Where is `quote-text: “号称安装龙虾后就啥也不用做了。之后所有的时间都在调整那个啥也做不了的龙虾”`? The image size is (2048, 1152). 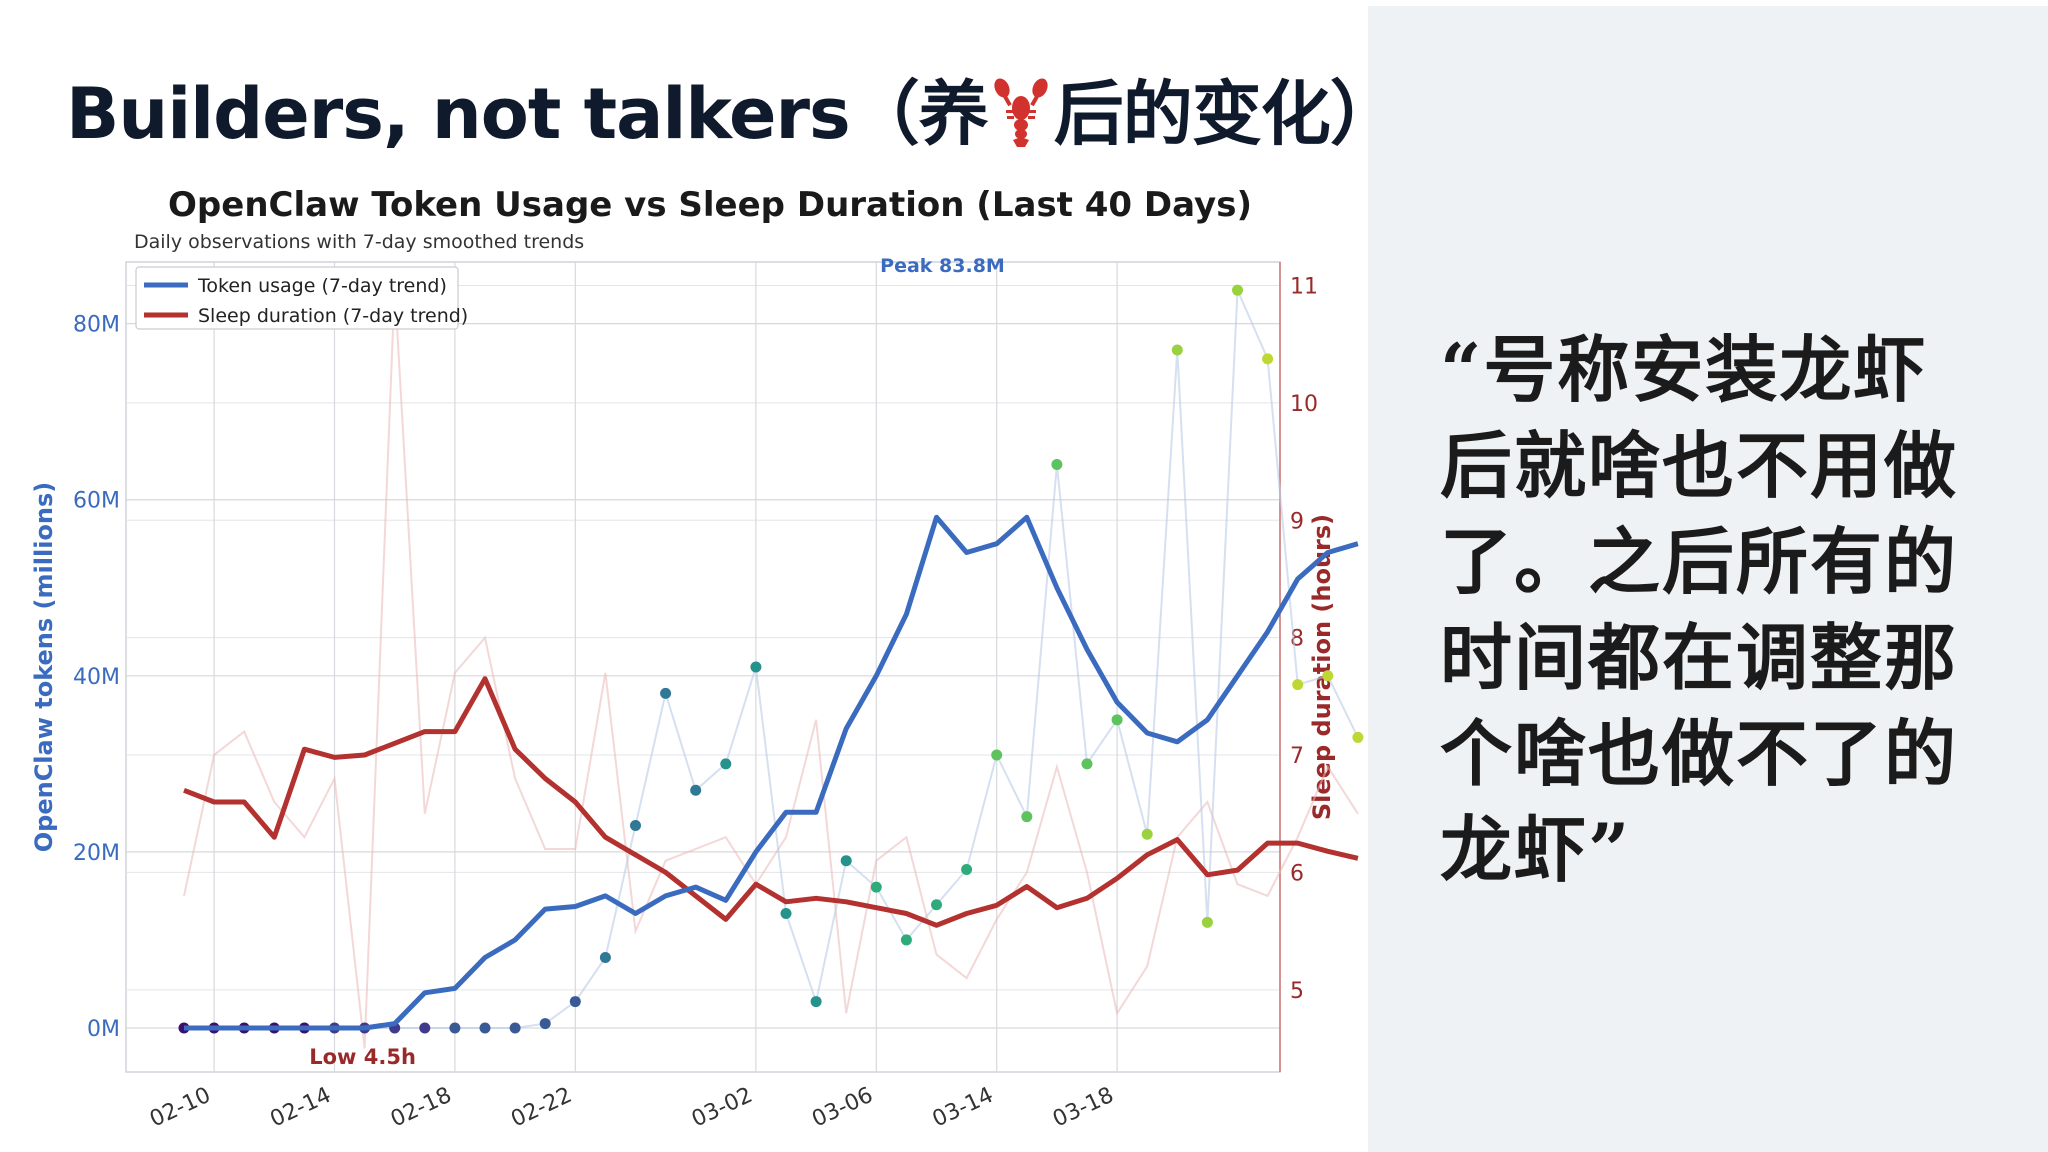
quote-text: “号称安装龙虾后就啥也不用做了。之后所有的时间都在调整那个啥也做不了的龙虾” is located at coordinates (1699, 609).